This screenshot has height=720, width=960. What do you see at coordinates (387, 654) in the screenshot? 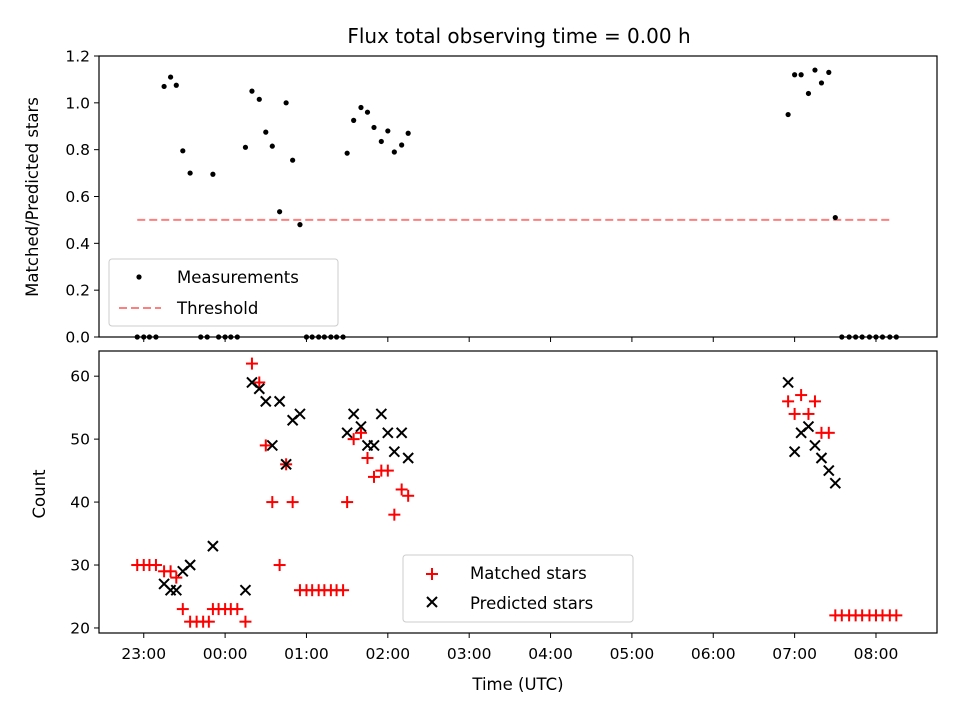
I see `count-xtick-label: 02:00` at bounding box center [387, 654].